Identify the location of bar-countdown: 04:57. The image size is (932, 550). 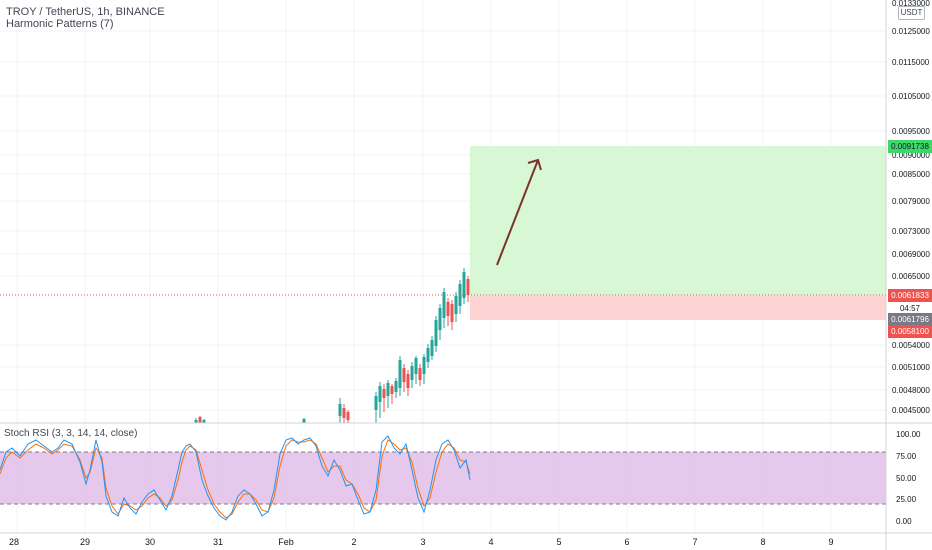
(910, 308).